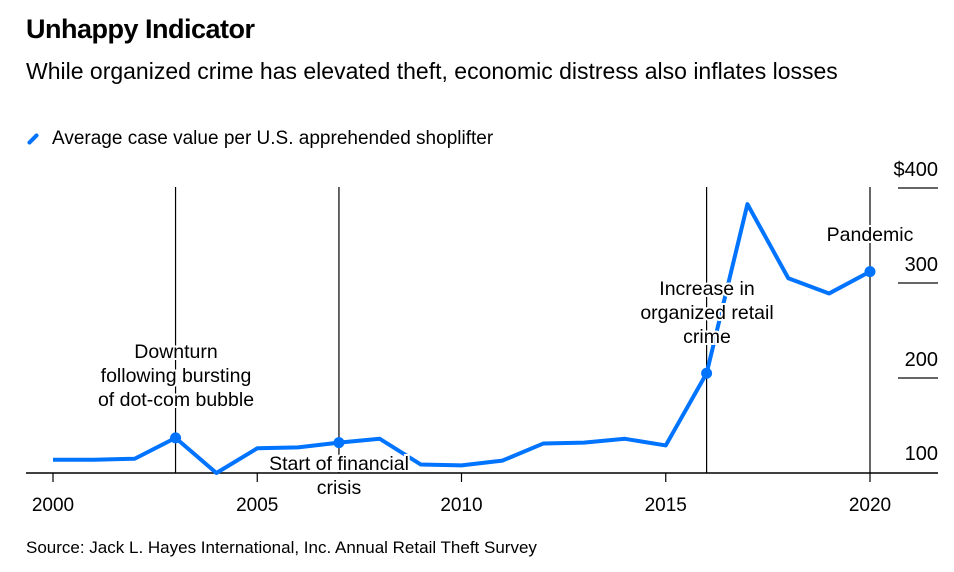  I want to click on annotation-label: following bursting, so click(176, 376).